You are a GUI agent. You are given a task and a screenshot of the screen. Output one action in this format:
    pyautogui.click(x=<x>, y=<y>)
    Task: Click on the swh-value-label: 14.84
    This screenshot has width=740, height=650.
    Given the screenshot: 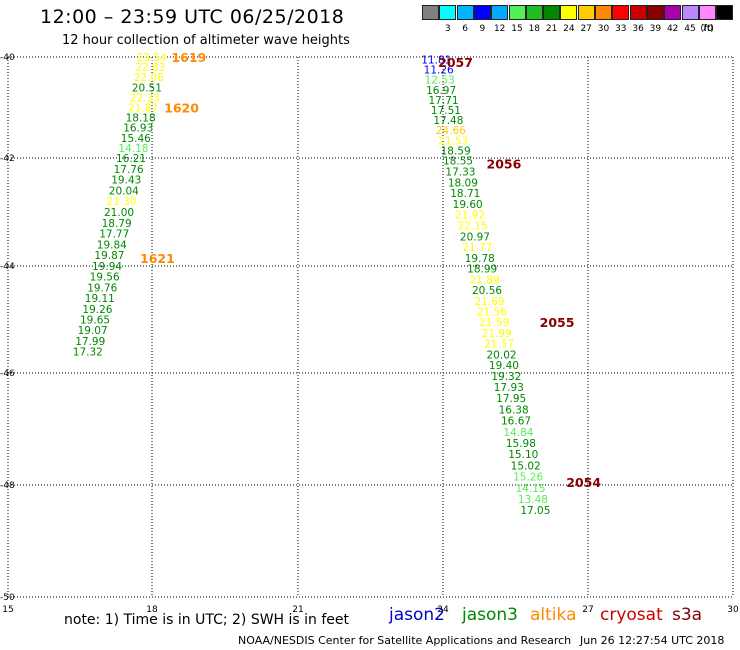 What is the action you would take?
    pyautogui.click(x=518, y=433)
    